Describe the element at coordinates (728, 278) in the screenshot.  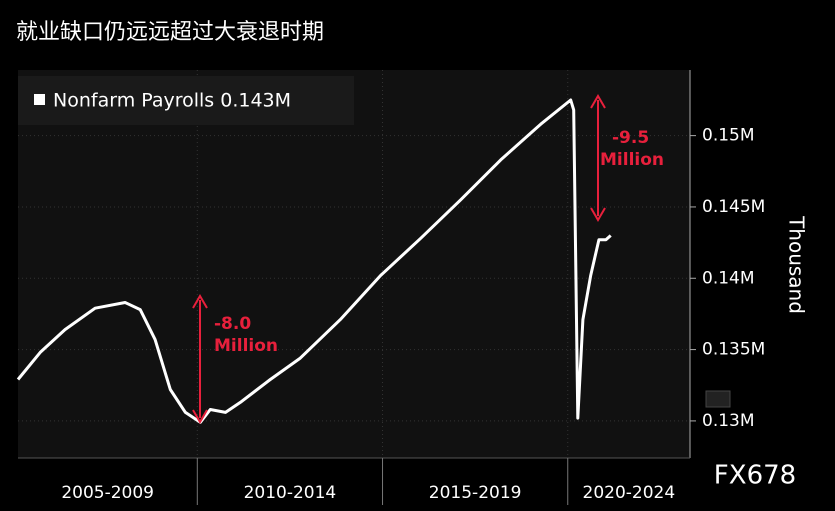
I see `y-tick-label: 0.14M` at that location.